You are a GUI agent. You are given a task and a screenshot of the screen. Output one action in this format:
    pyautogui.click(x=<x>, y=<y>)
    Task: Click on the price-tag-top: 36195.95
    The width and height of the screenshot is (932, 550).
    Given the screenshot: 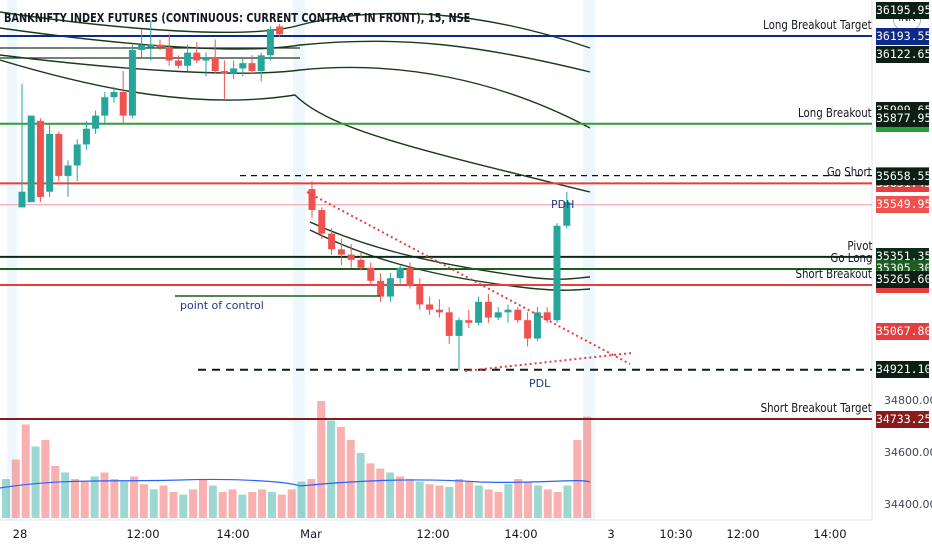 What is the action you would take?
    pyautogui.click(x=904, y=10)
    